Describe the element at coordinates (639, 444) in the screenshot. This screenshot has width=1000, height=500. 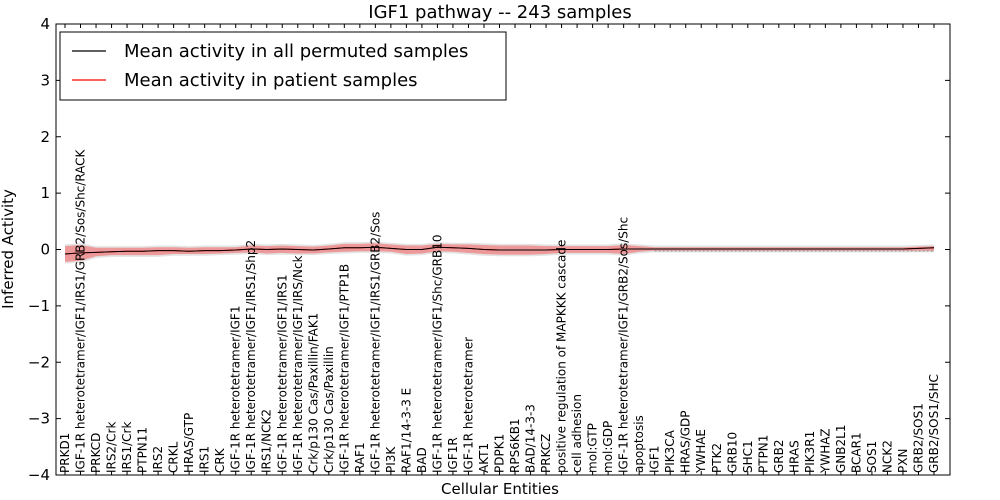
I see `entity-label: apoptosis` at that location.